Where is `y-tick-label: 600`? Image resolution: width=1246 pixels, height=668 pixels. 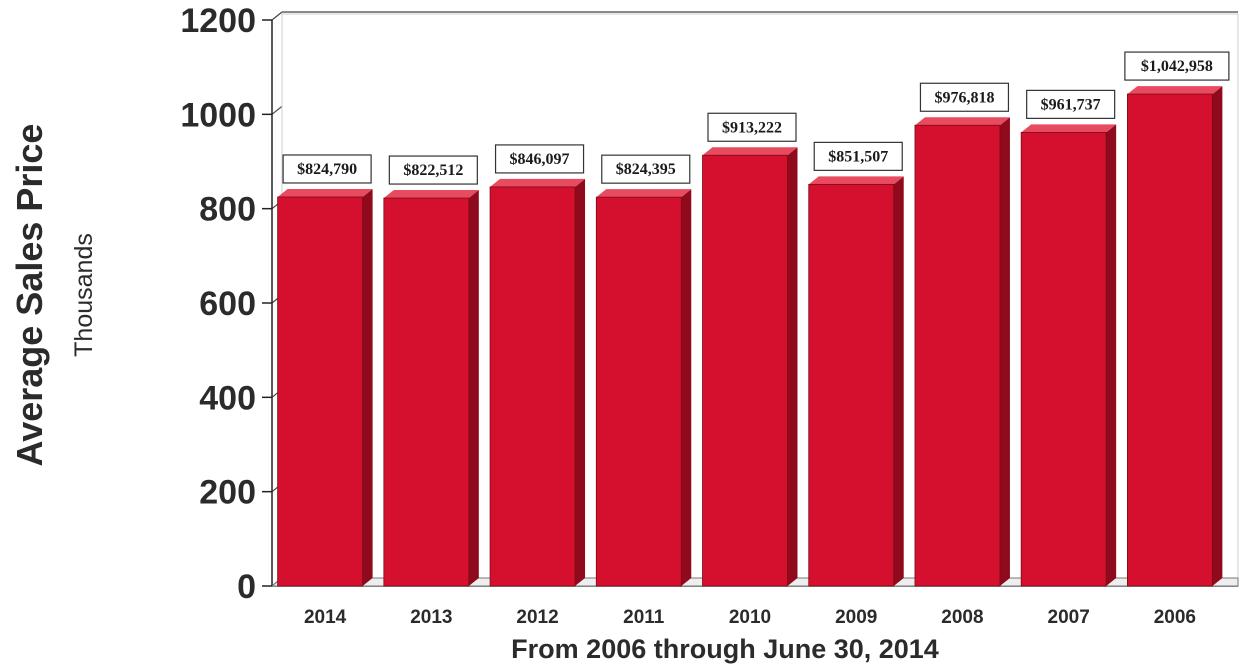 y-tick-label: 600 is located at coordinates (227, 304).